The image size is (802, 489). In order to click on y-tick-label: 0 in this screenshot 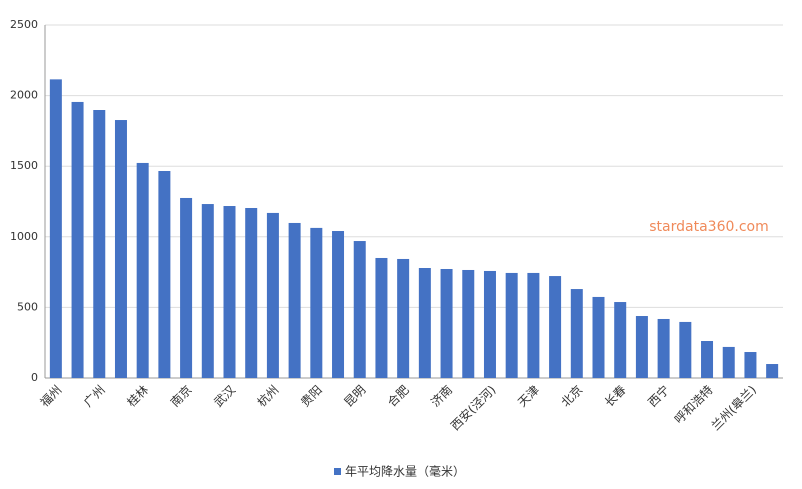, I will do `click(34, 377)`.